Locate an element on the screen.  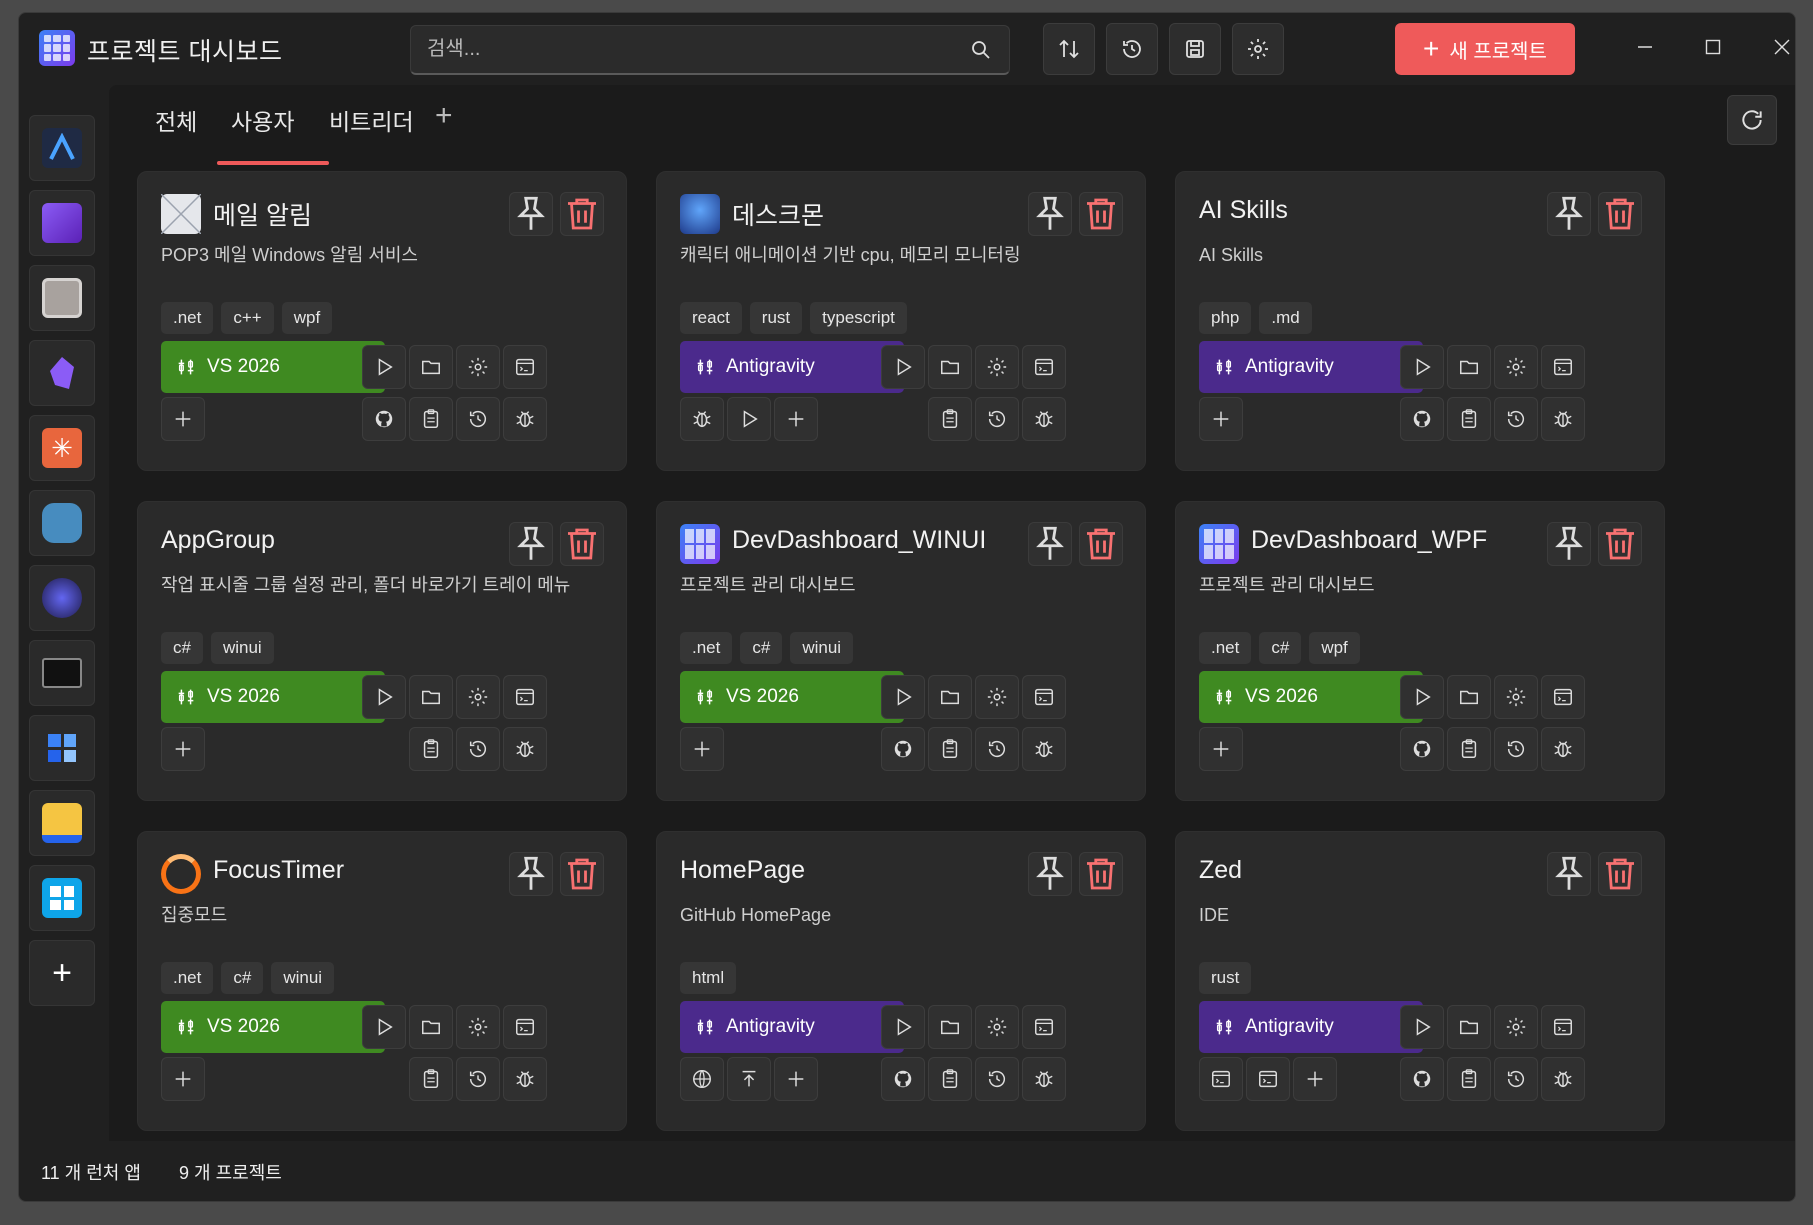
project-card: Zed IDE rust Antigravity is located at coordinates (1420, 981).